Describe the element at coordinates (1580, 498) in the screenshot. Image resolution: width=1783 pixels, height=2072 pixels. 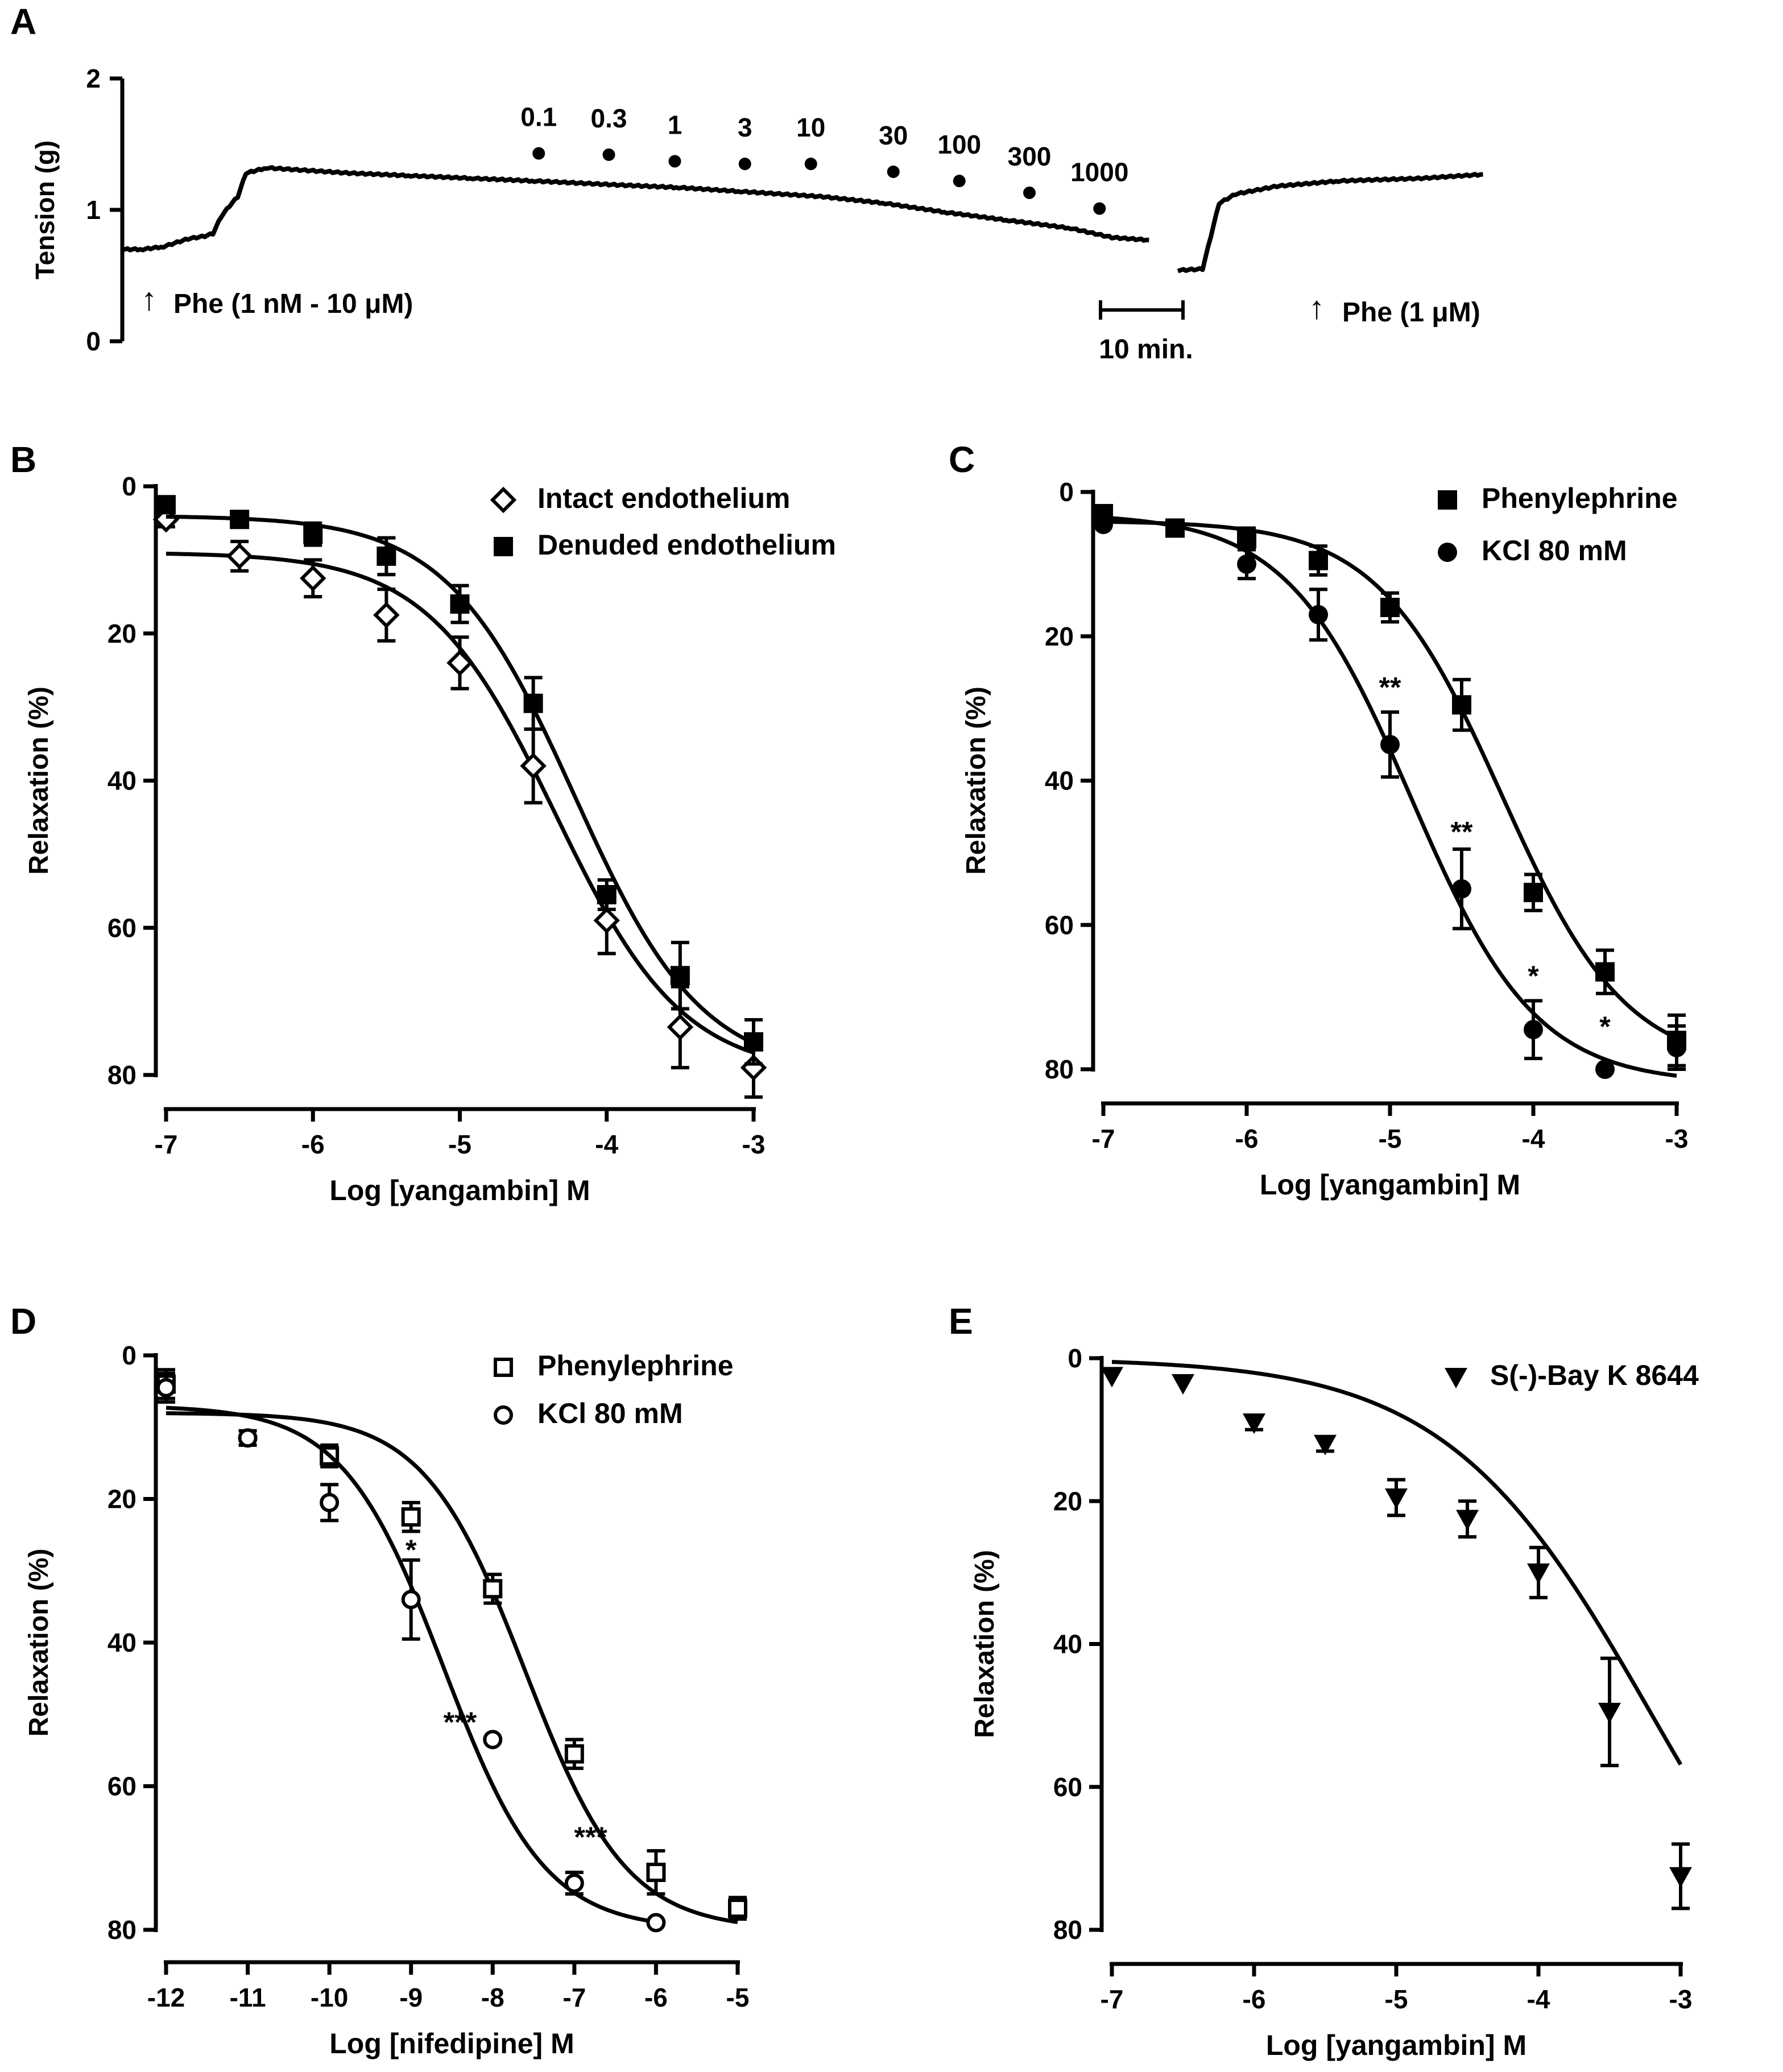
I see `legend-label-c-0: Phenylephrine` at that location.